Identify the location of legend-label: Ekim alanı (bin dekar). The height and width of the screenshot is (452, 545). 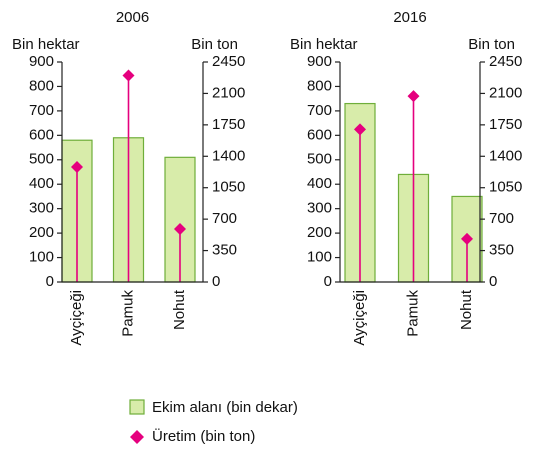
(225, 407).